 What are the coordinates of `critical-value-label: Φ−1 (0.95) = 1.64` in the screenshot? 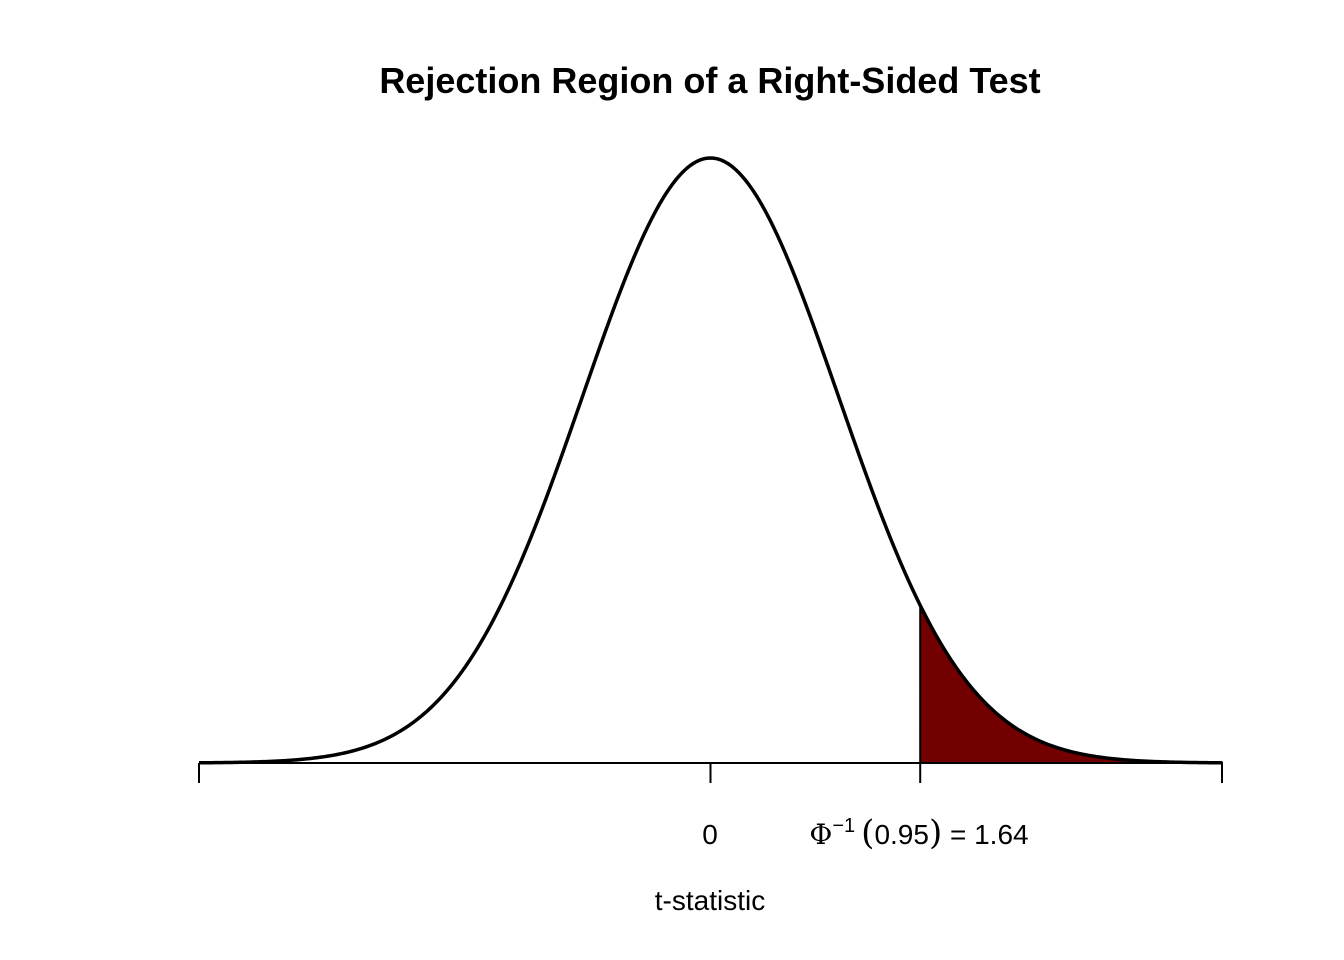 It's located at (918, 833).